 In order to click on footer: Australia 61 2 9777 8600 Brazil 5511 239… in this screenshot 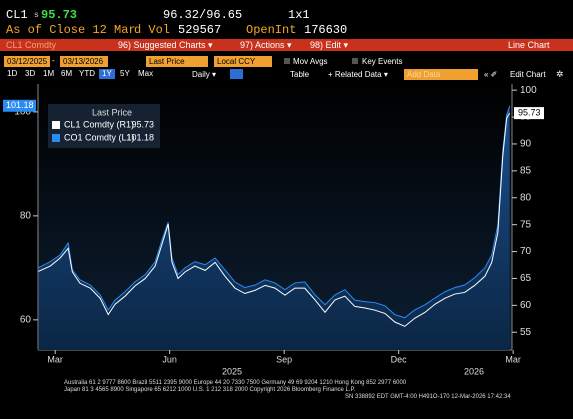, I will do `click(235, 383)`.